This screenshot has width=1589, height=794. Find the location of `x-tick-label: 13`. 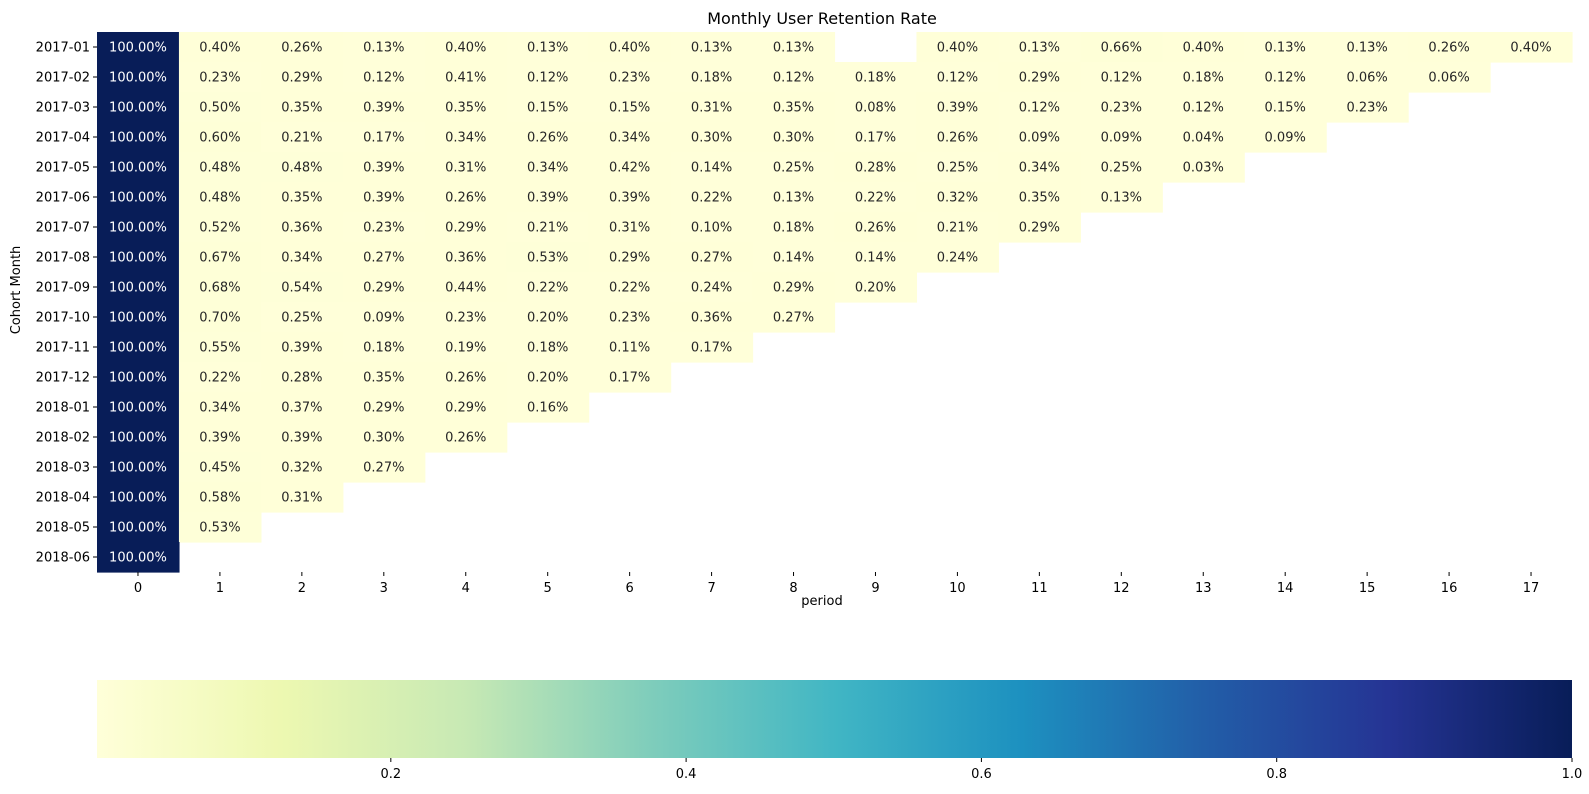

x-tick-label: 13 is located at coordinates (1203, 588).